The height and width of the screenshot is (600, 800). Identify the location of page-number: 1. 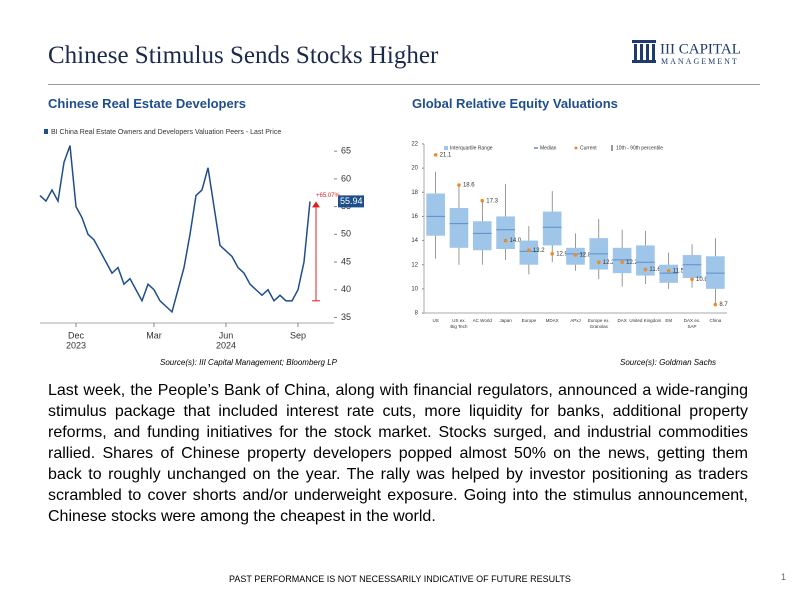
(783, 577).